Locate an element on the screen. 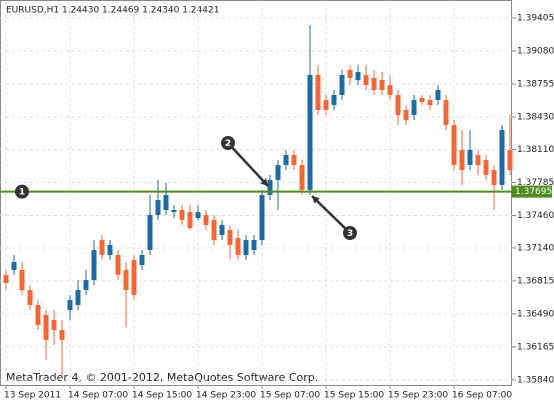 Image resolution: width=554 pixels, height=407 pixels. level-label: 1.37695 is located at coordinates (533, 192).